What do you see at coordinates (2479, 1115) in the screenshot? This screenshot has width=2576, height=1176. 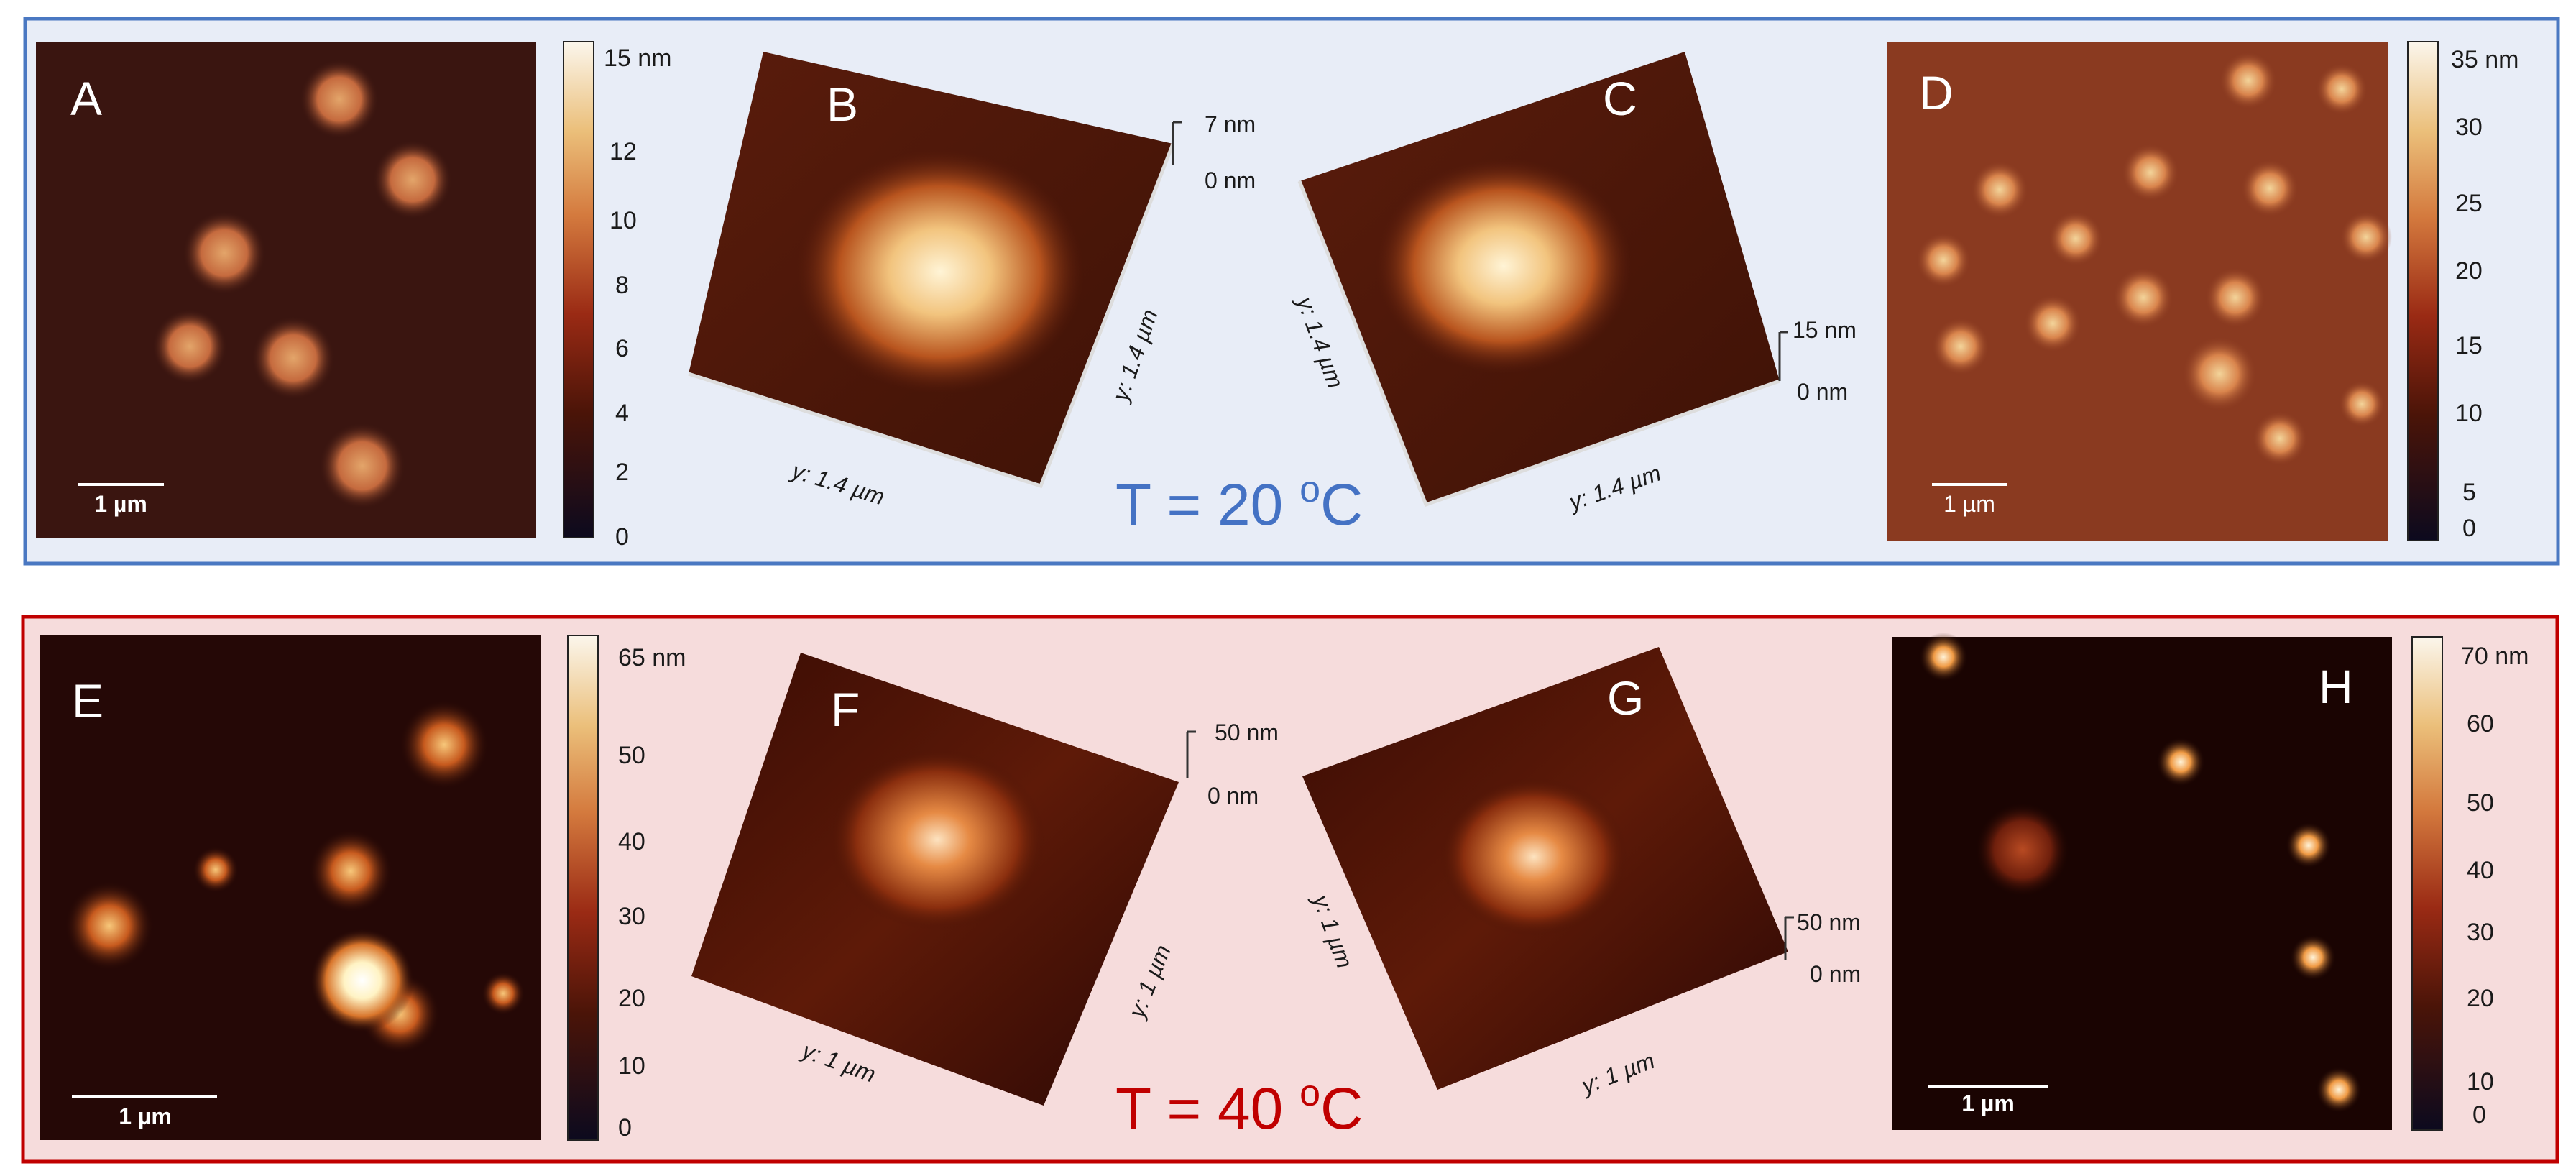 I see `colorbar-h-tick: 0` at bounding box center [2479, 1115].